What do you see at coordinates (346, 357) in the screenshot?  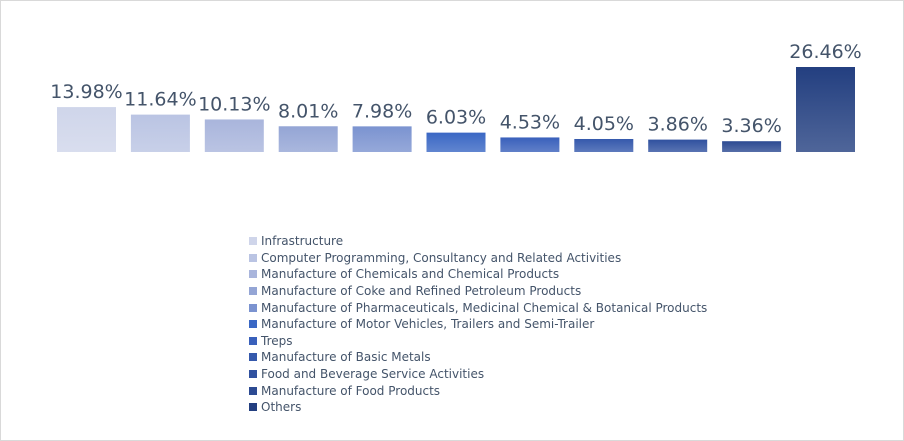 I see `legend-label: Manufacture of Basic Metals` at bounding box center [346, 357].